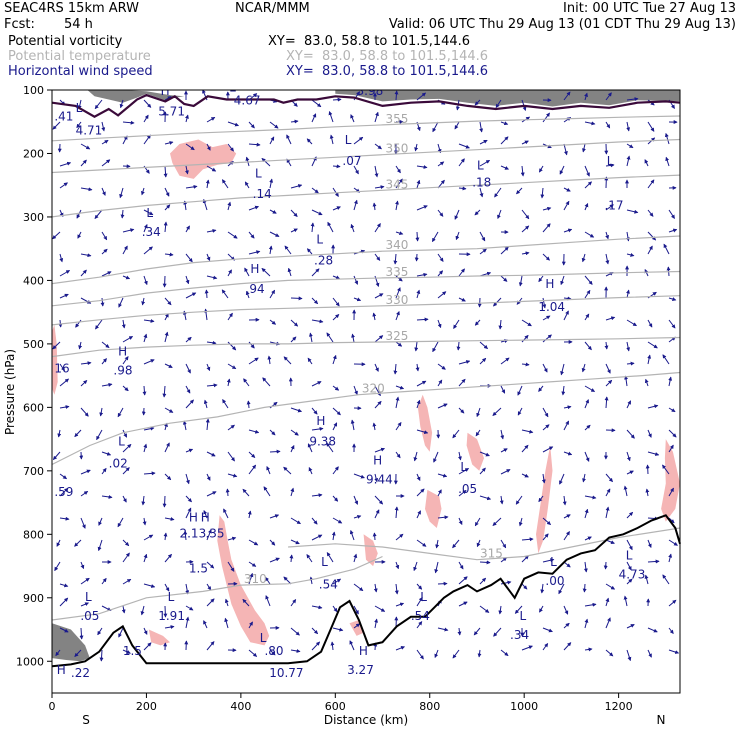 The image size is (740, 740). Describe the element at coordinates (262, 194) in the screenshot. I see `hl-annotation: .14` at that location.